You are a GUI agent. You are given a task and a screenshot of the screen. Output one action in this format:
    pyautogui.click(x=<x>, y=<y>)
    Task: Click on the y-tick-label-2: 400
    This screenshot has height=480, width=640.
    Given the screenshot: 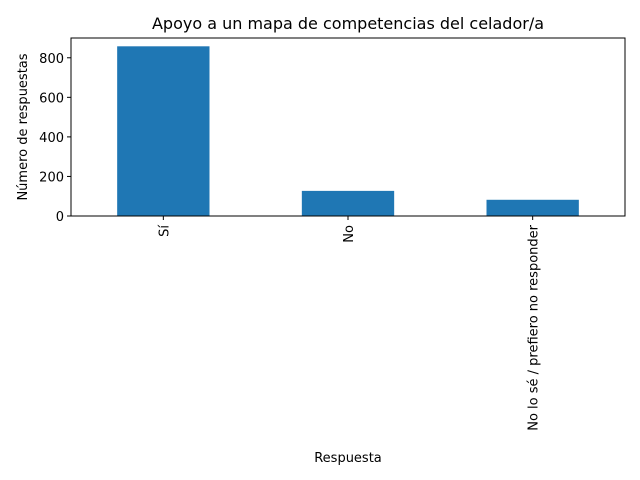 What is the action you would take?
    pyautogui.click(x=51, y=138)
    